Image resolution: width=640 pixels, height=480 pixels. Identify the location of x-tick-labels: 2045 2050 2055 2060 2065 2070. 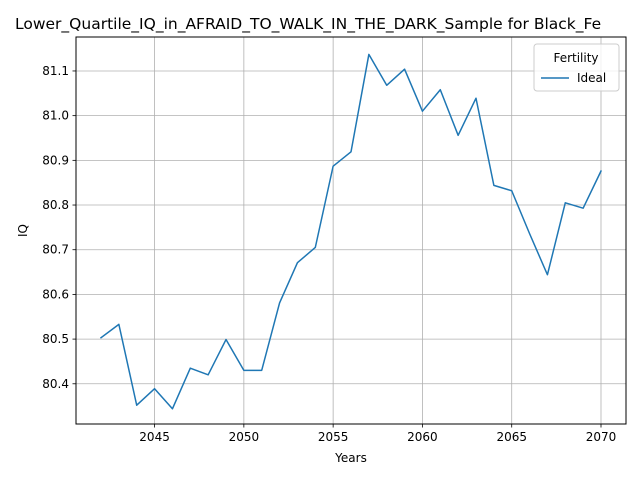
(377, 437).